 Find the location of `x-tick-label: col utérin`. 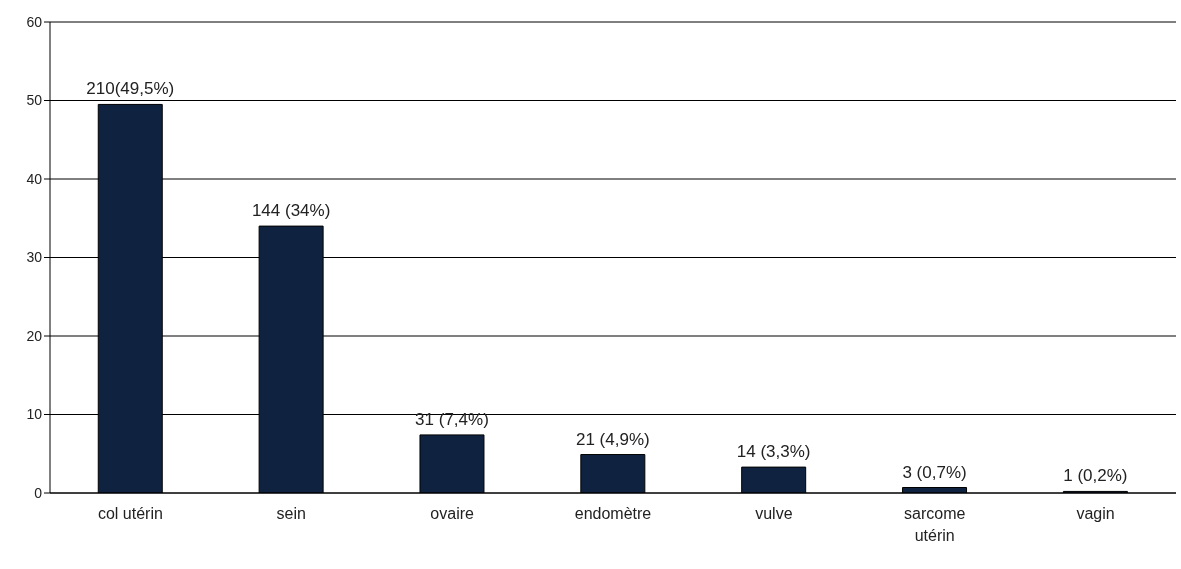

x-tick-label: col utérin is located at coordinates (130, 513).